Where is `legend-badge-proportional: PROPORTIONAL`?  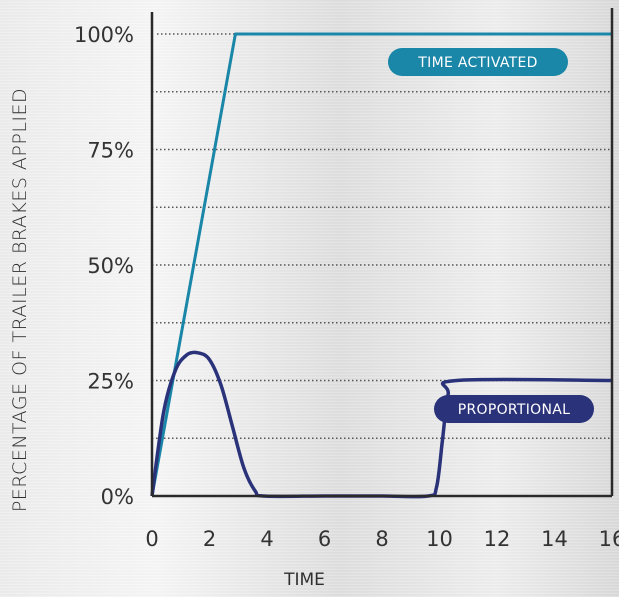
legend-badge-proportional: PROPORTIONAL is located at coordinates (514, 409).